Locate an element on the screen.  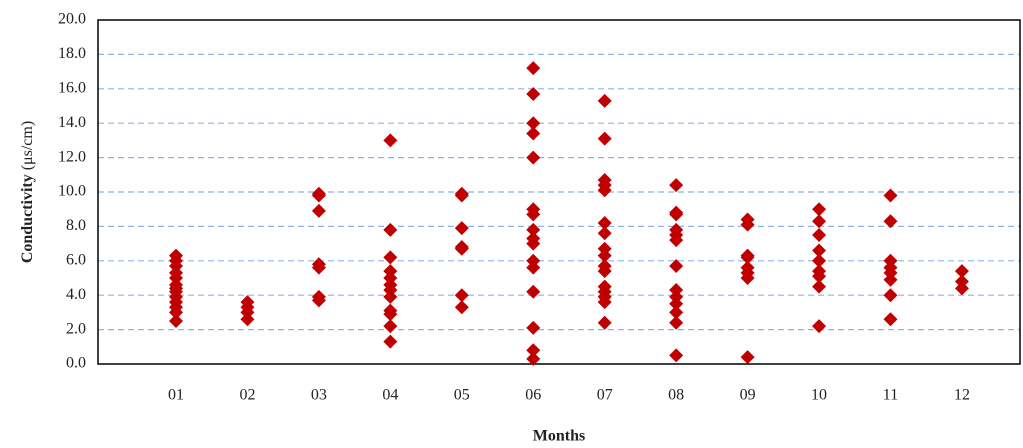
x-tick-label: 02 is located at coordinates (247, 395).